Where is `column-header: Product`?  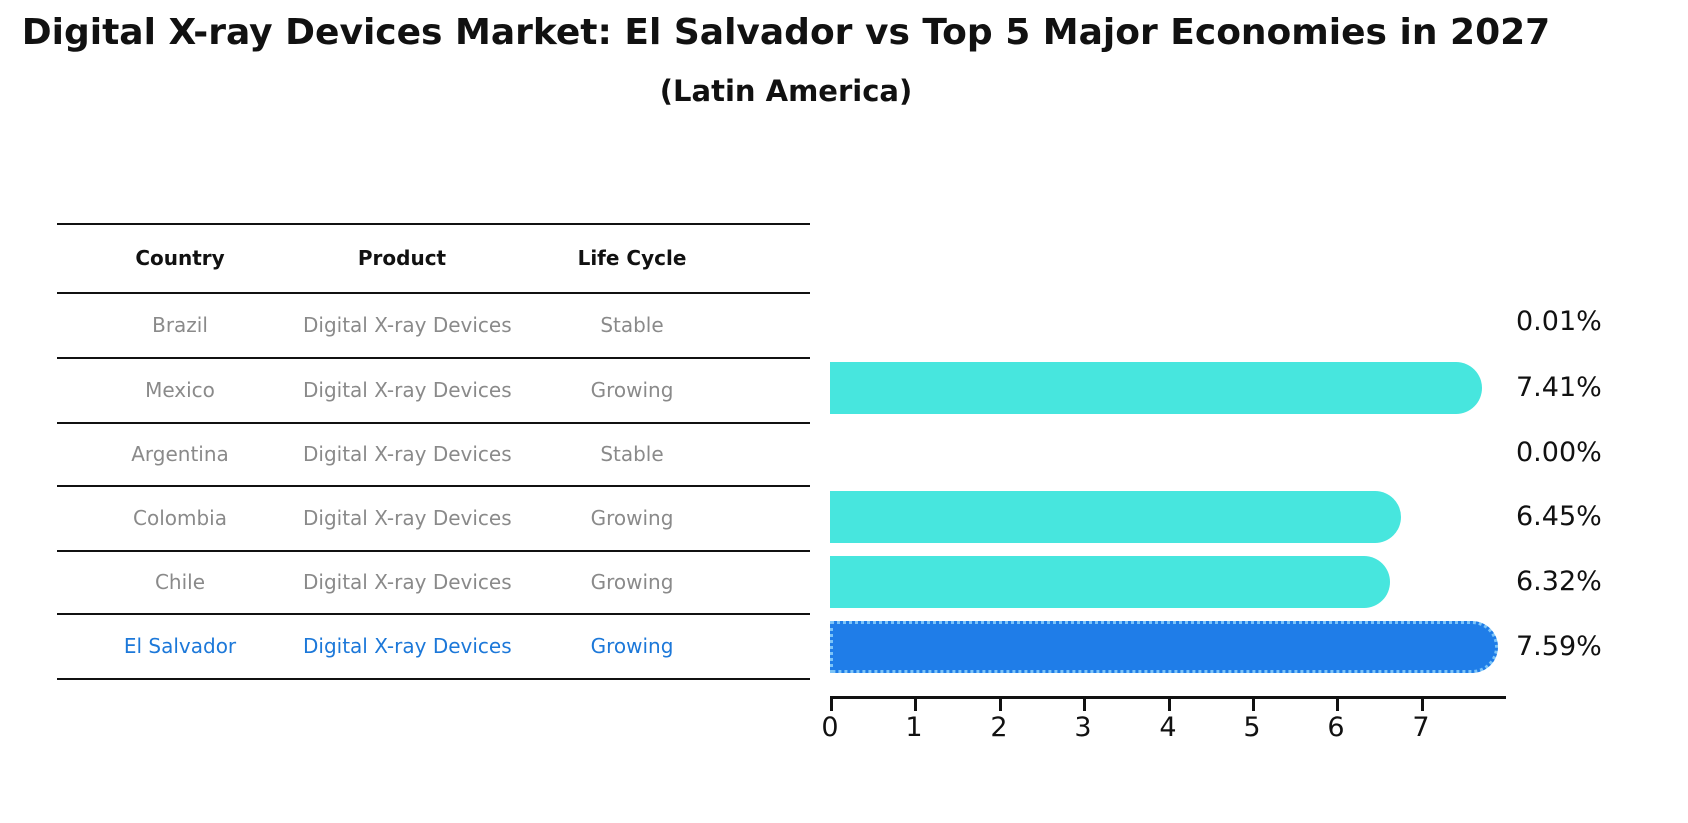 column-header: Product is located at coordinates (402, 257).